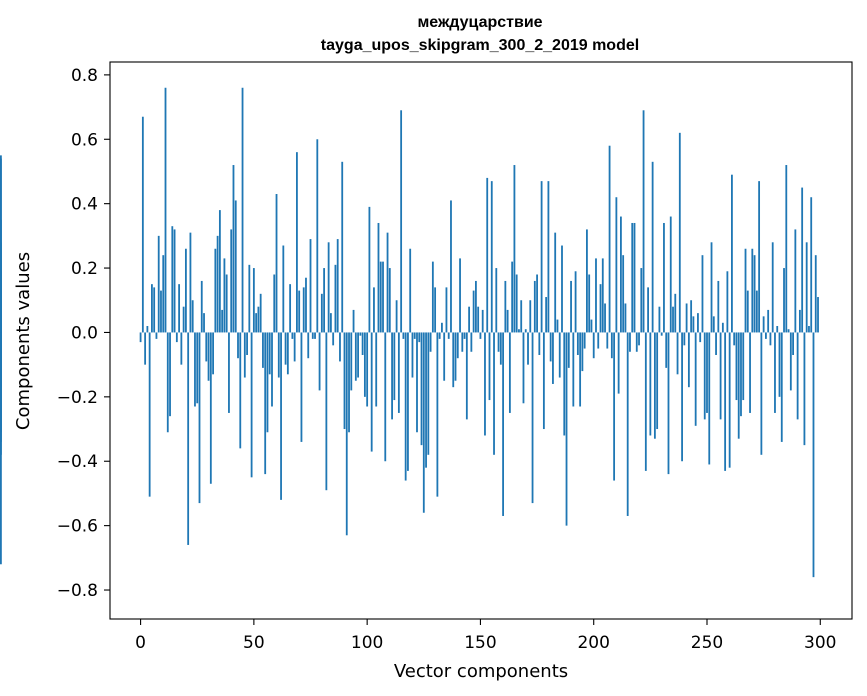 The width and height of the screenshot is (867, 696). Describe the element at coordinates (593, 643) in the screenshot. I see `x-tick-label: 200` at that location.